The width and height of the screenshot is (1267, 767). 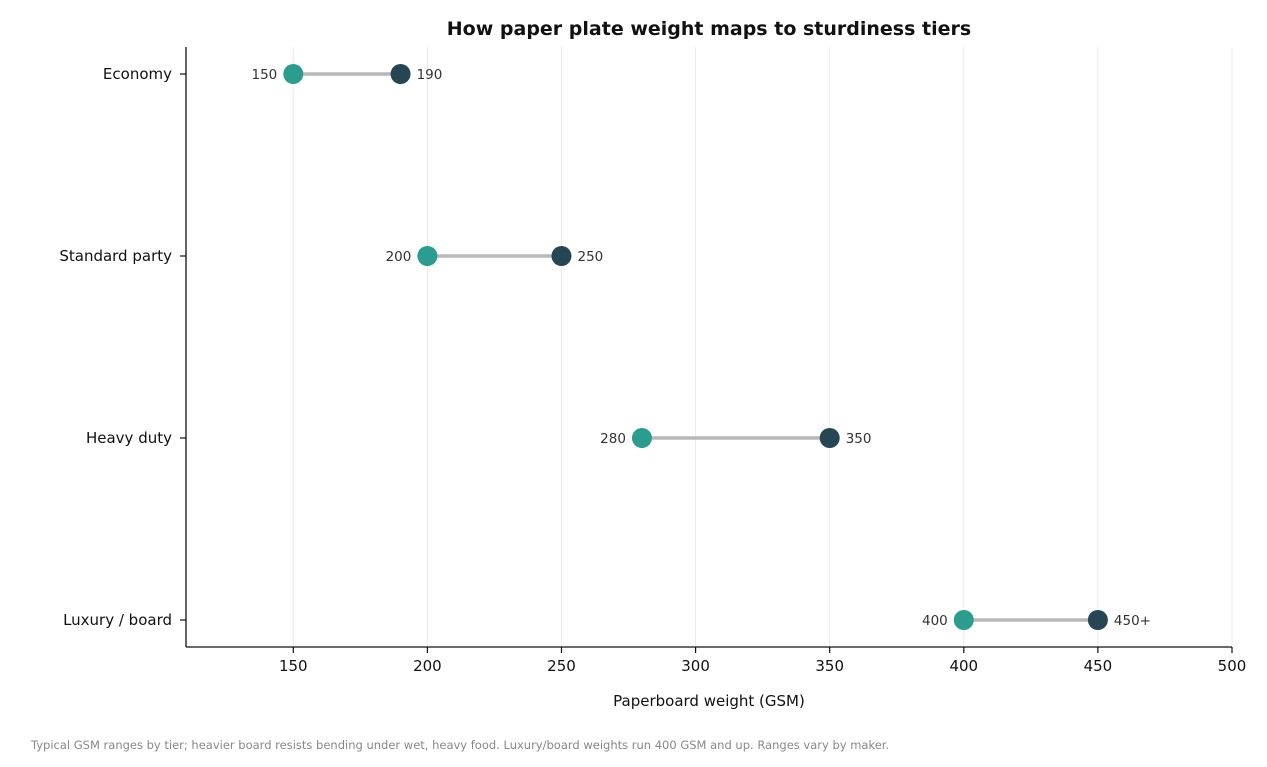 I want to click on max-value-label: 250, so click(x=590, y=257).